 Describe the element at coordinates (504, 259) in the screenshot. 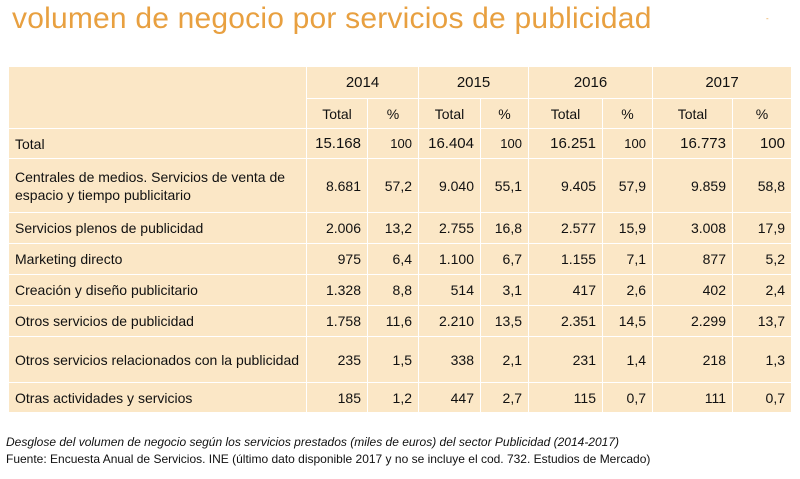

I see `cell-pct-2015: 6,7` at that location.